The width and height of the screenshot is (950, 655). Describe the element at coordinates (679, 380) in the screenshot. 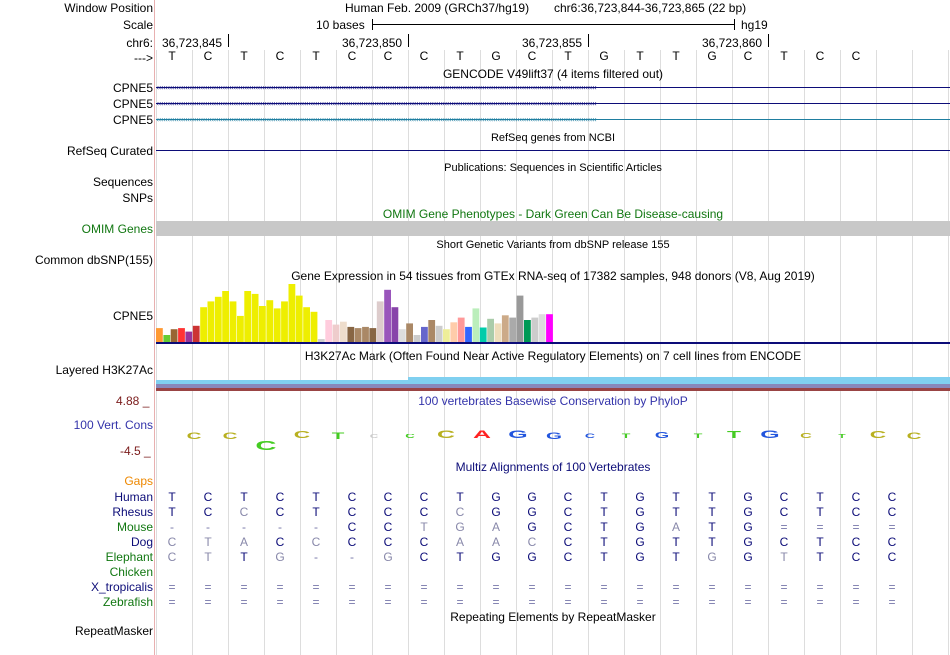

I see `h3k27ac-signal-right` at that location.